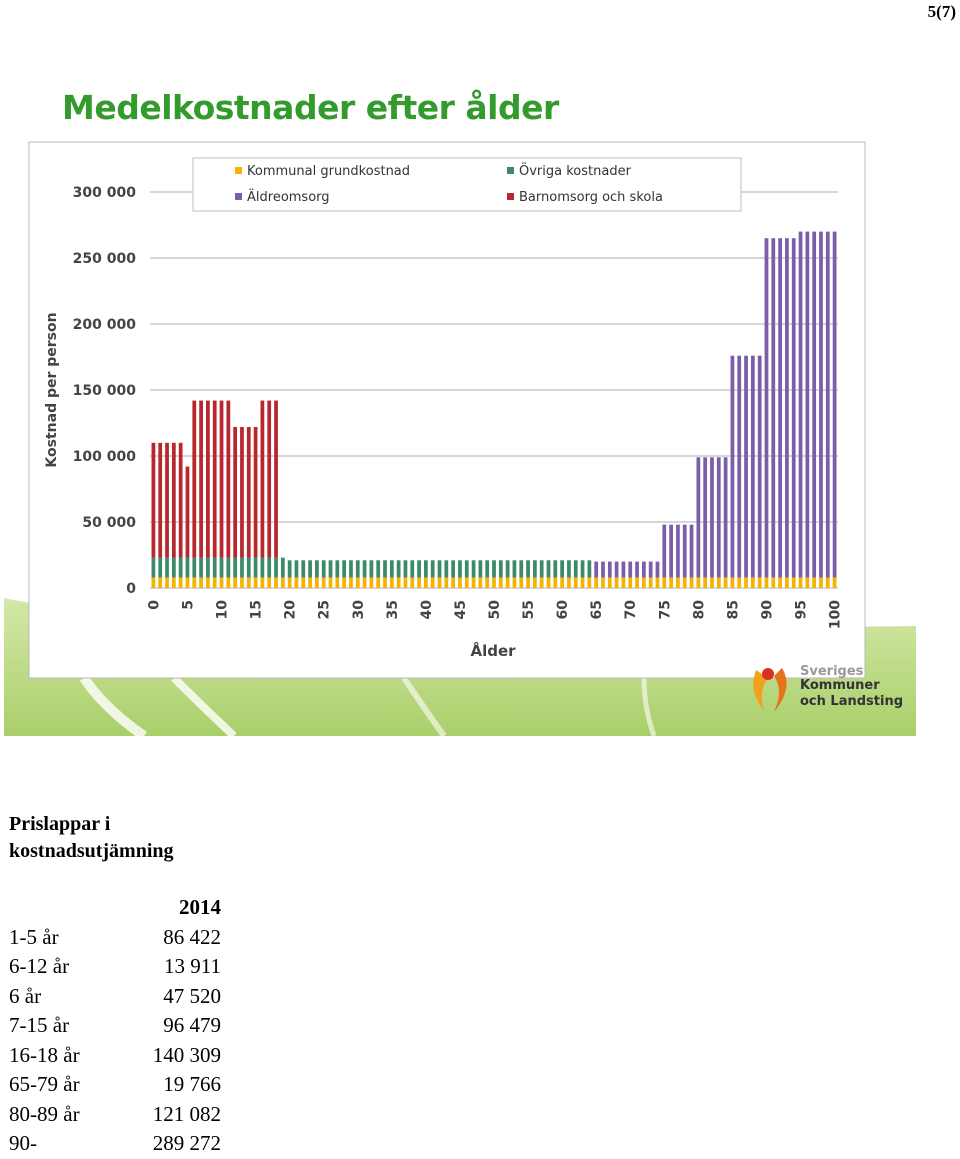 Image resolution: width=960 pixels, height=1159 pixels. I want to click on x-tick-label: 70, so click(631, 610).